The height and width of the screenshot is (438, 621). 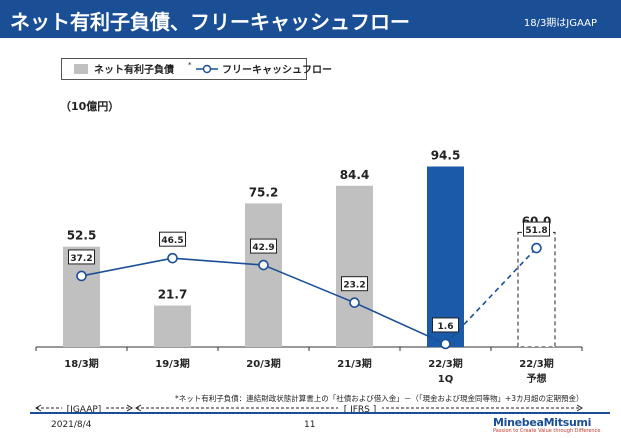 What do you see at coordinates (190, 65) in the screenshot?
I see `legend-bar-mark: *` at bounding box center [190, 65].